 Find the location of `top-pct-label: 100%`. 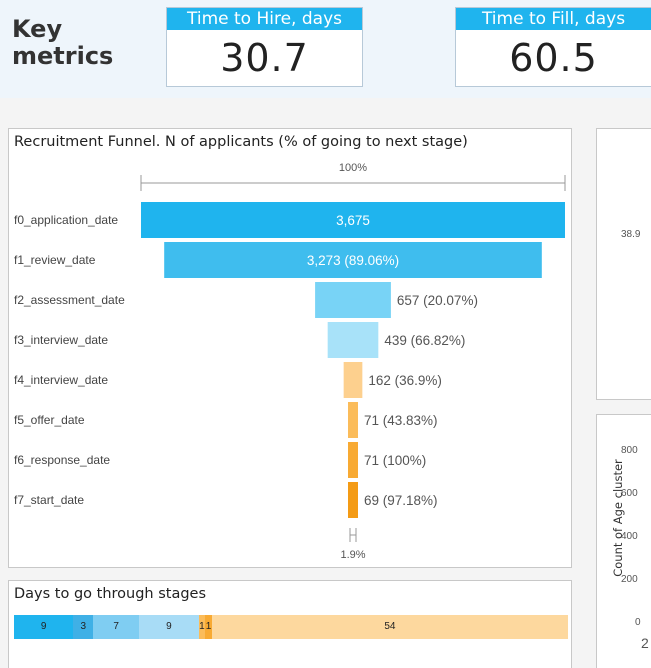

top-pct-label: 100% is located at coordinates (353, 168).